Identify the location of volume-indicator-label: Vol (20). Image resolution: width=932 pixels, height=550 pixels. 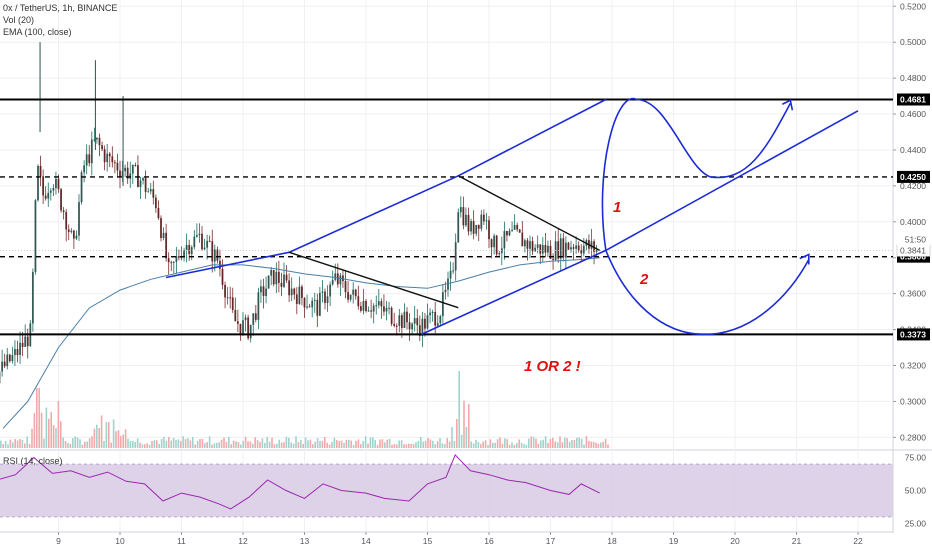
(19, 20).